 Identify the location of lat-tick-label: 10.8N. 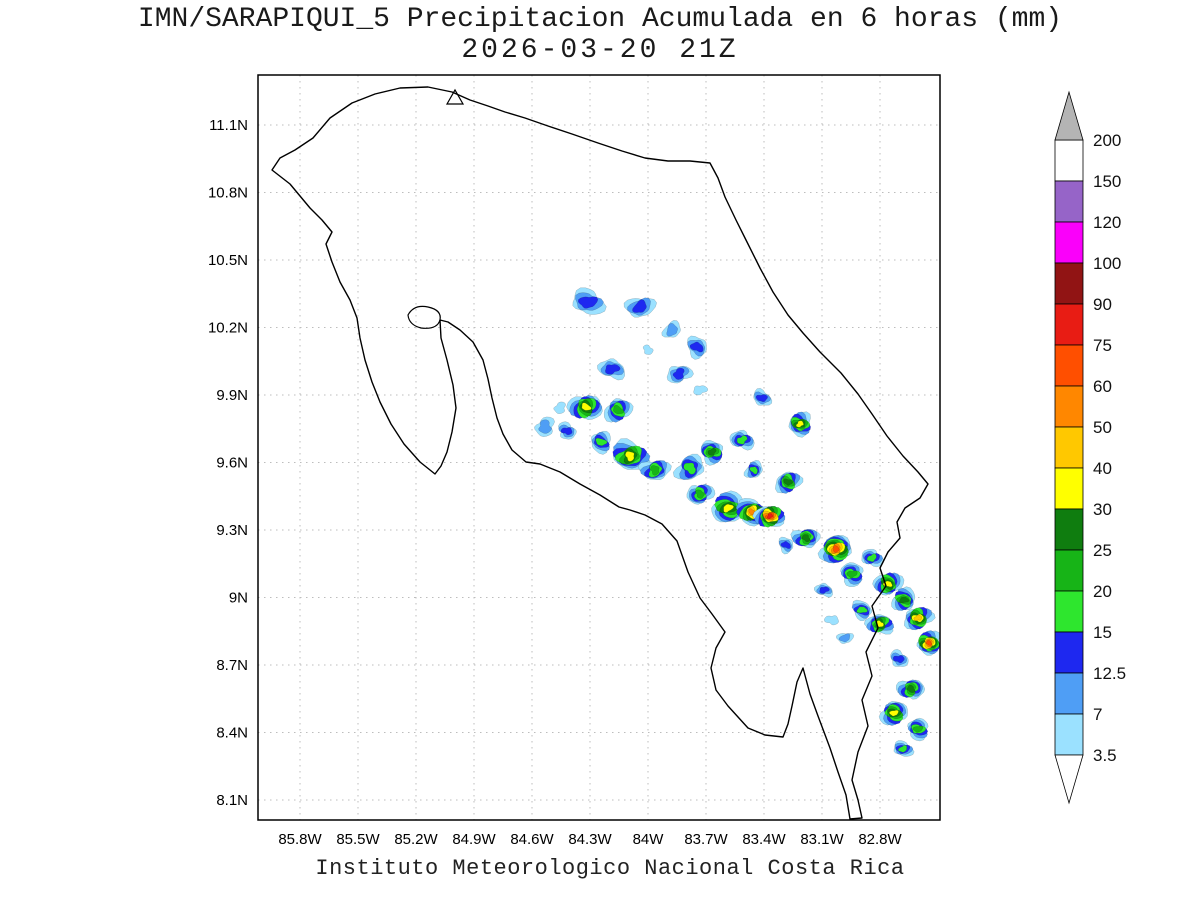
(228, 193).